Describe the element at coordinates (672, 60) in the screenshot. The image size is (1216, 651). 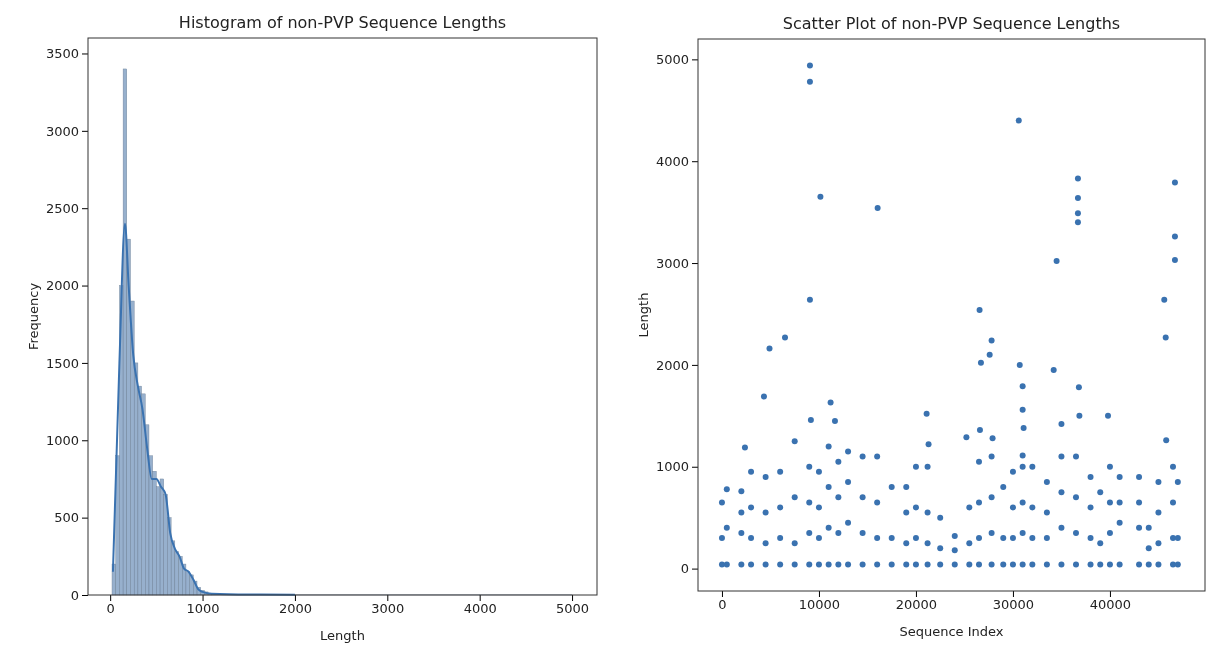
I see `y-tick-label: 5000` at that location.